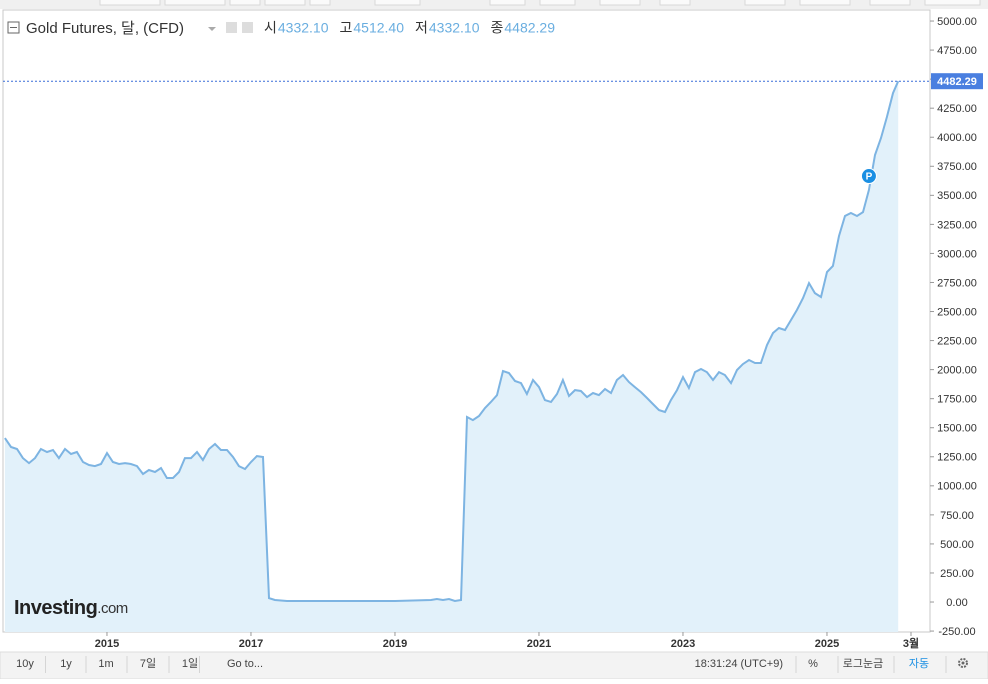 Image resolution: width=988 pixels, height=684 pixels. What do you see at coordinates (529, 28) in the screenshot?
I see `ohlc-value: 4482.29` at bounding box center [529, 28].